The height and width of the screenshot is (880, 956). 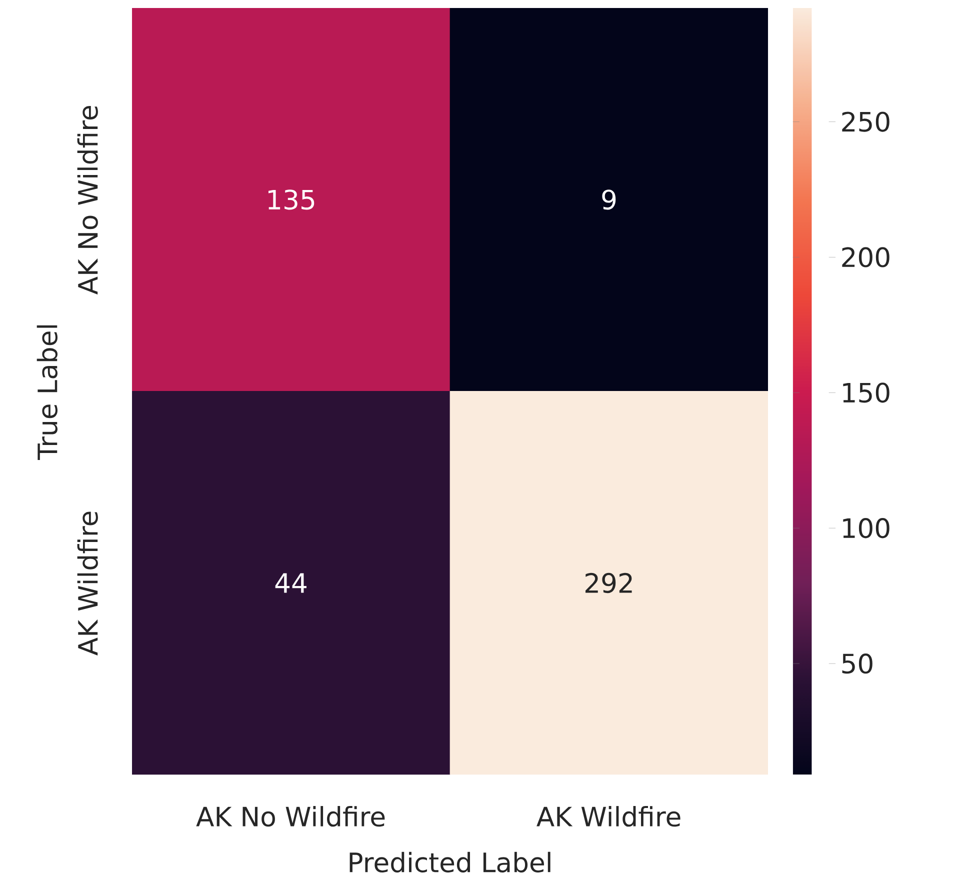 I want to click on color-bar-label: 50, so click(x=857, y=664).